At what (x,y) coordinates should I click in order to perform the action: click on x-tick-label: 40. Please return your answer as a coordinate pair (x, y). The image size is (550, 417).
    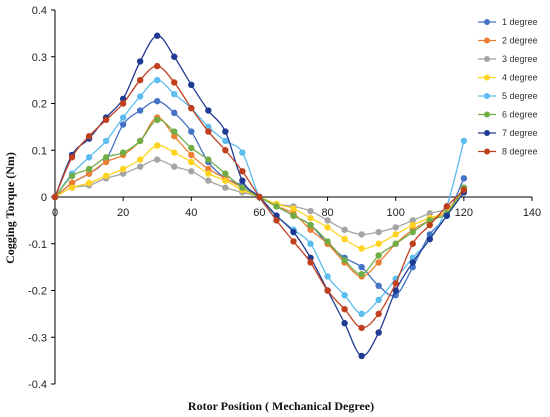
    Looking at the image, I should click on (191, 213).